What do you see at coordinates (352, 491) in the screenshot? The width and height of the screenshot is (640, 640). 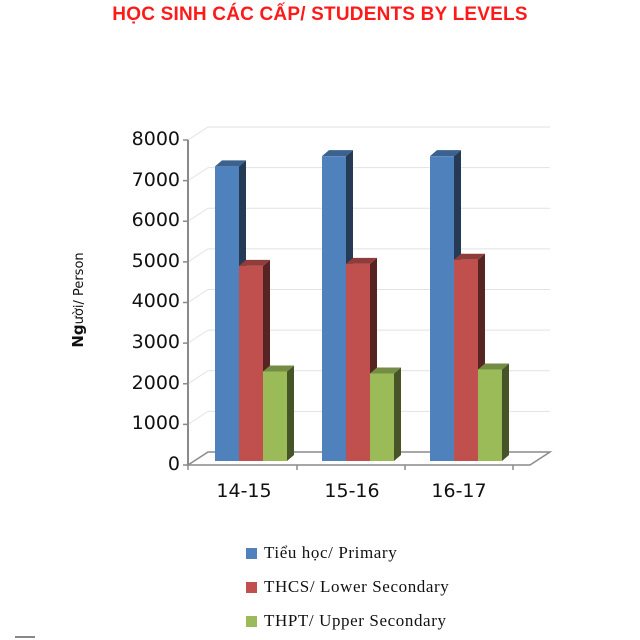 I see `x-category-15-16: 15-16` at bounding box center [352, 491].